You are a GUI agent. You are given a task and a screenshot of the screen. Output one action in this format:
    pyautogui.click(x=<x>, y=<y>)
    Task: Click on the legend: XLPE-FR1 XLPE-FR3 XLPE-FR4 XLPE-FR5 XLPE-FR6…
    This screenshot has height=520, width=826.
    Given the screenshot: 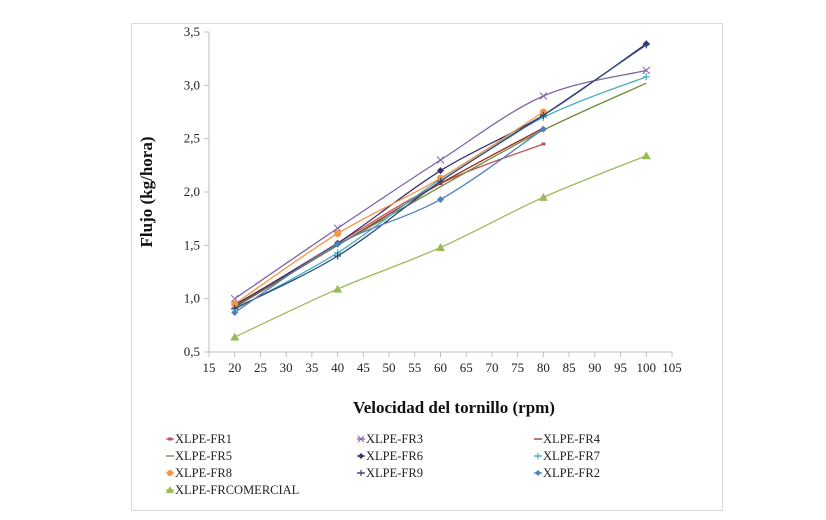 What is the action you would take?
    pyautogui.click(x=383, y=464)
    